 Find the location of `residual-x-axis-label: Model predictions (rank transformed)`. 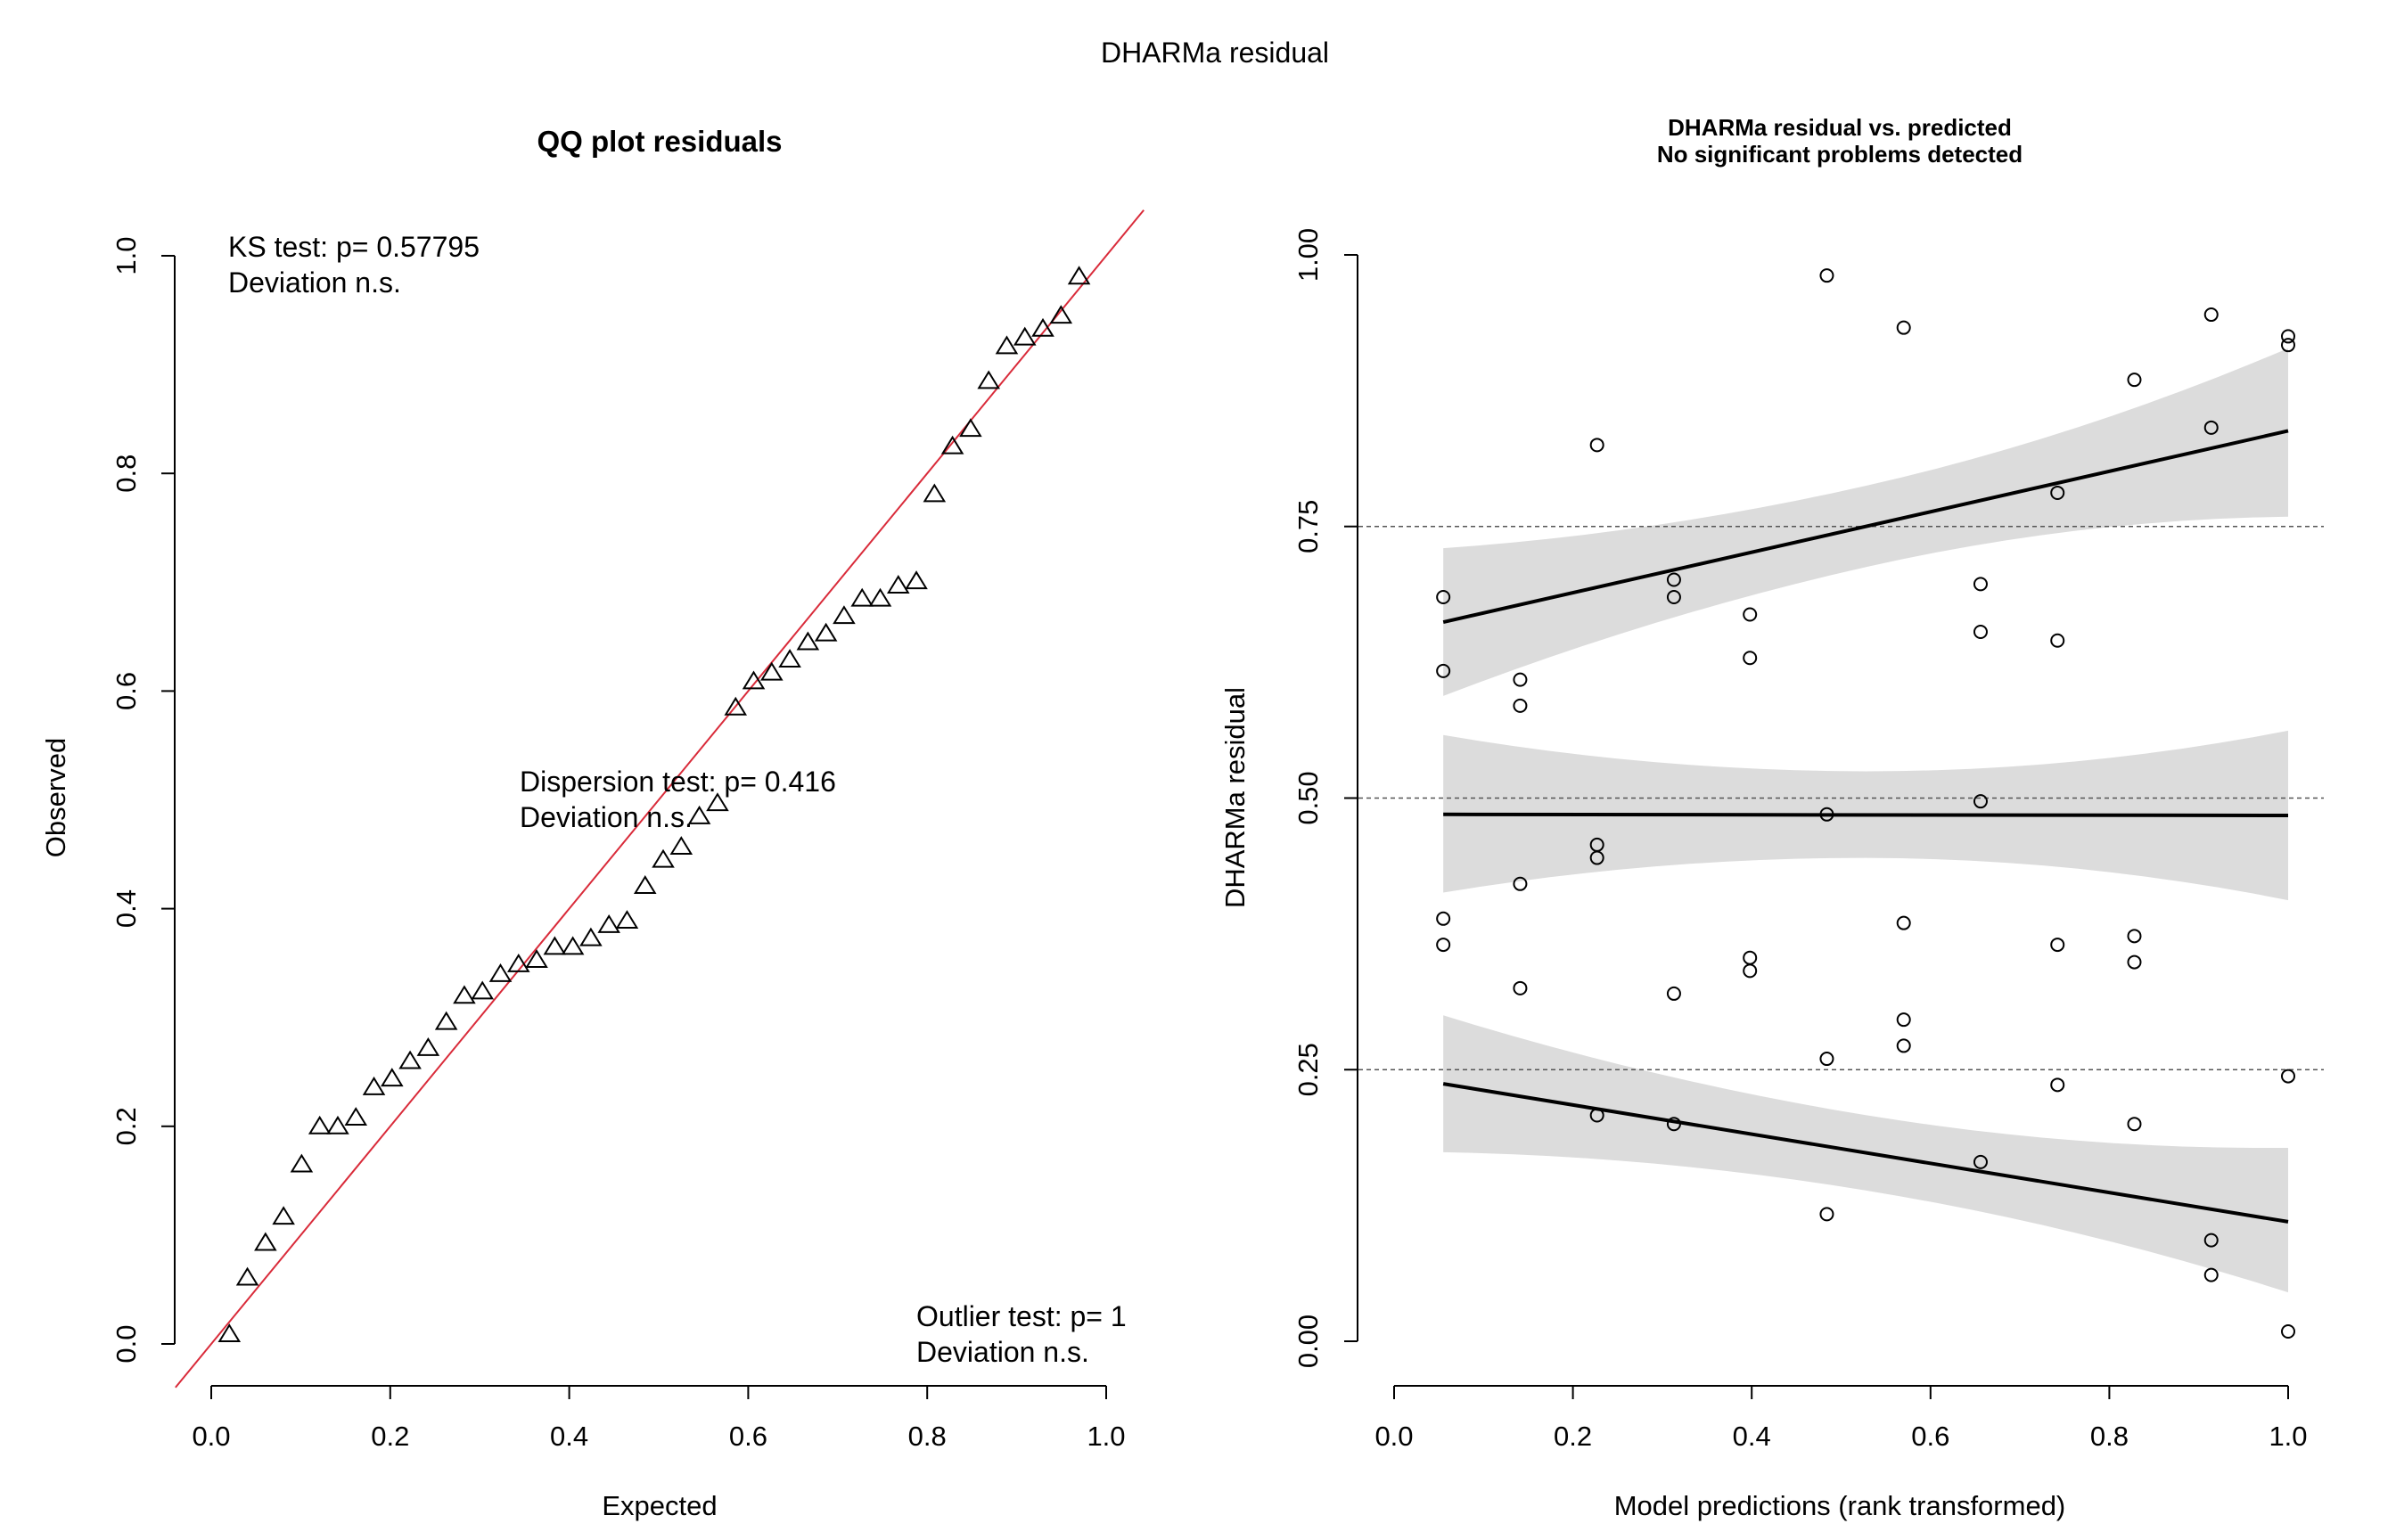

residual-x-axis-label: Model predictions (rank transformed) is located at coordinates (1840, 1505).